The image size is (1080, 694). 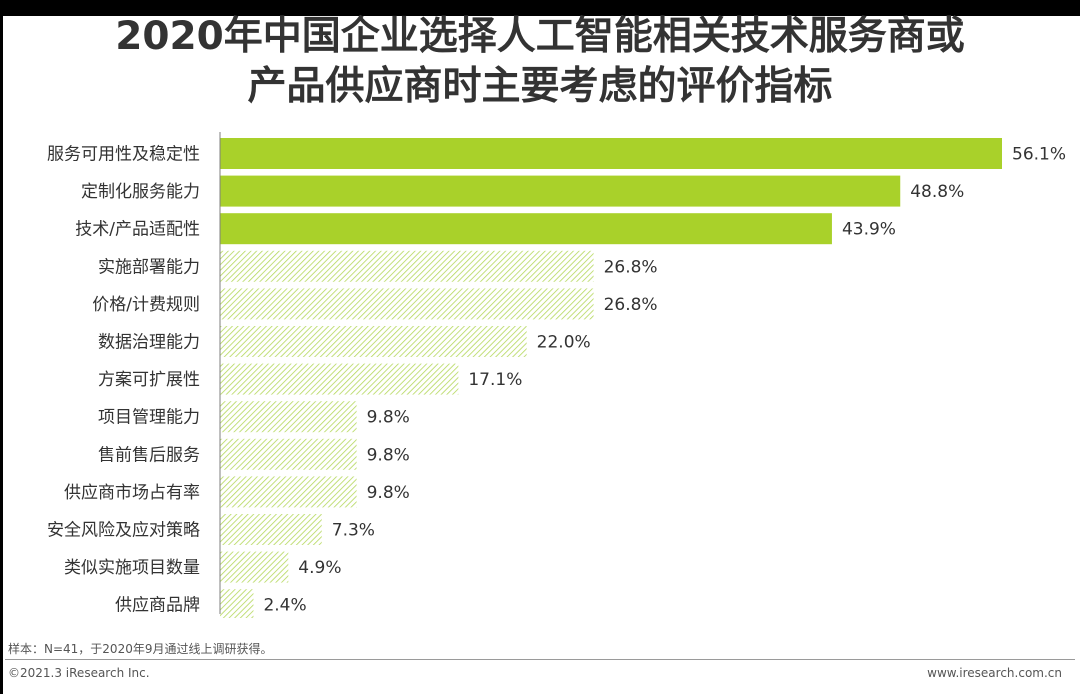 I want to click on copyright-text: ©2021.3 iResearch Inc., so click(x=79, y=673).